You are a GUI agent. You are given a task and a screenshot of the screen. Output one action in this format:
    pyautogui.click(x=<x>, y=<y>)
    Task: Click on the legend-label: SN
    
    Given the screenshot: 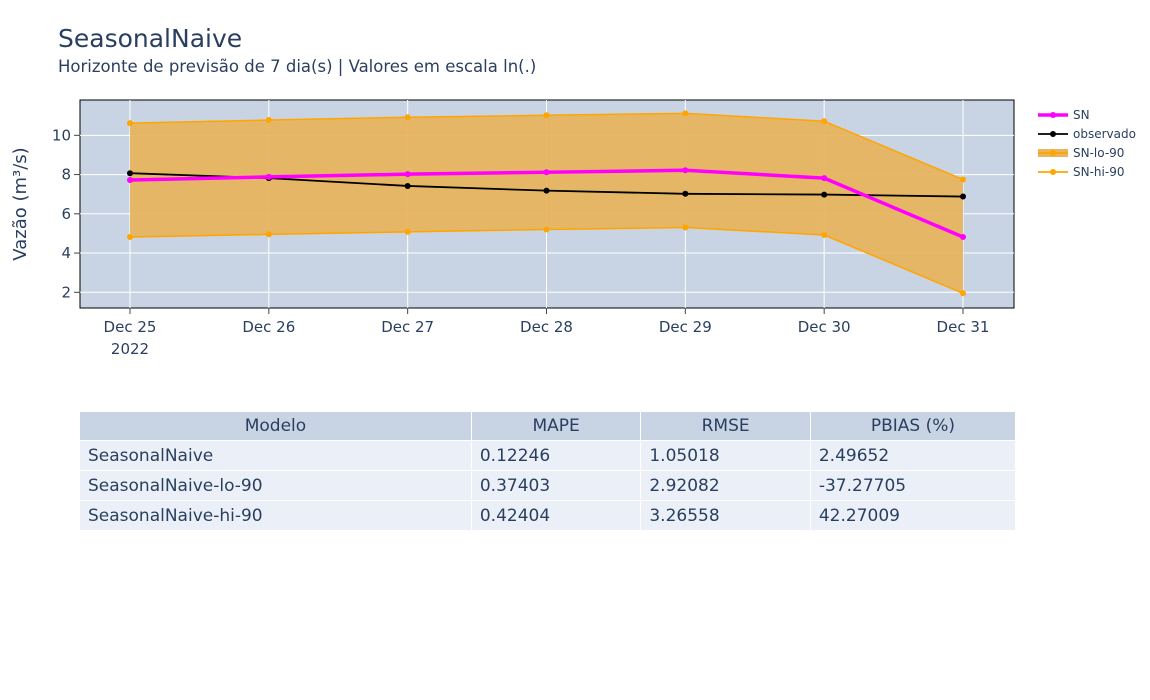 What is the action you would take?
    pyautogui.click(x=1081, y=115)
    